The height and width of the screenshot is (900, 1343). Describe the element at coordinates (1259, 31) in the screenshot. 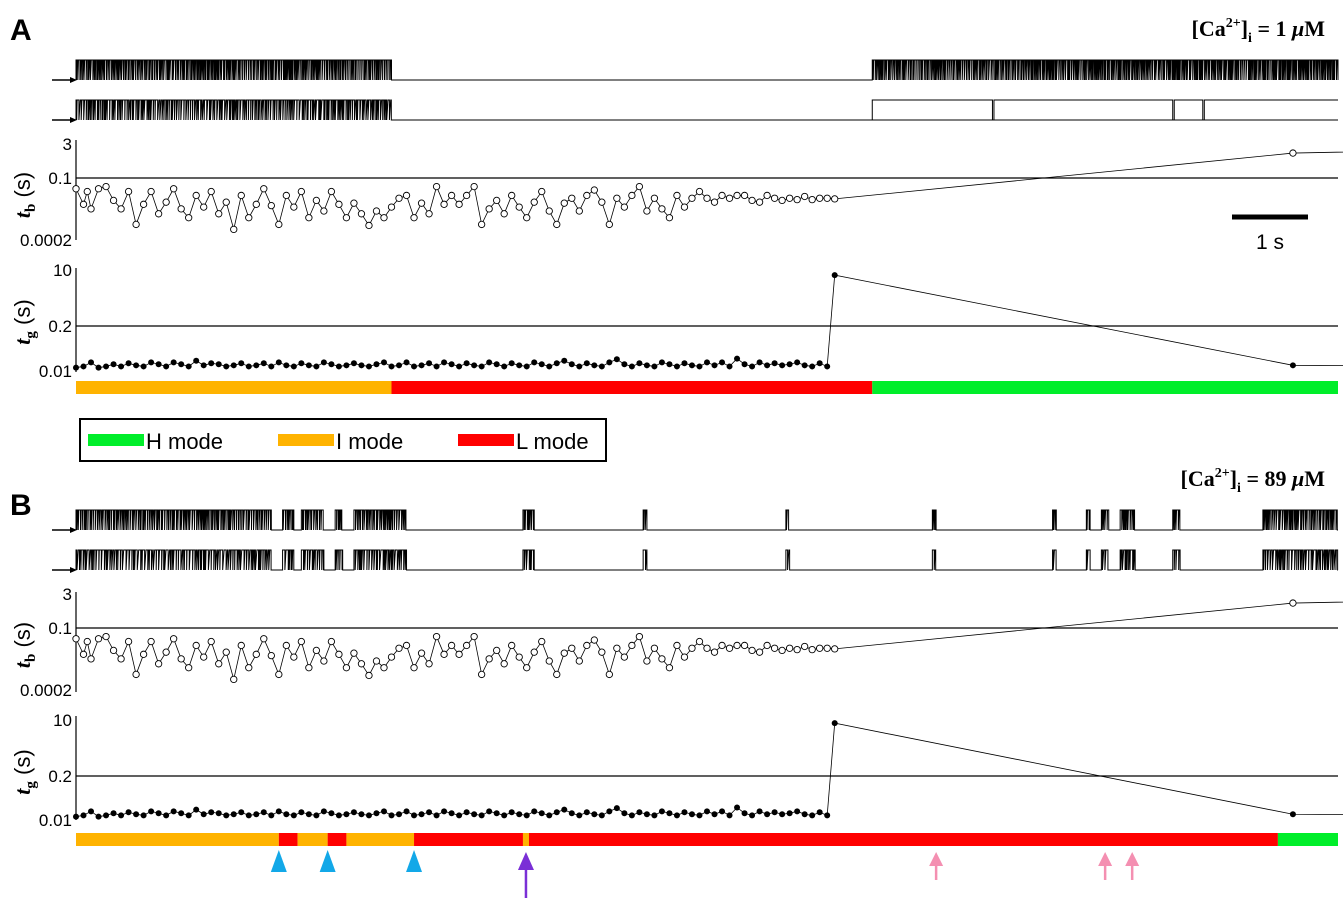

I see `calcium-label-a: [Ca2+]i = 1 μM` at that location.